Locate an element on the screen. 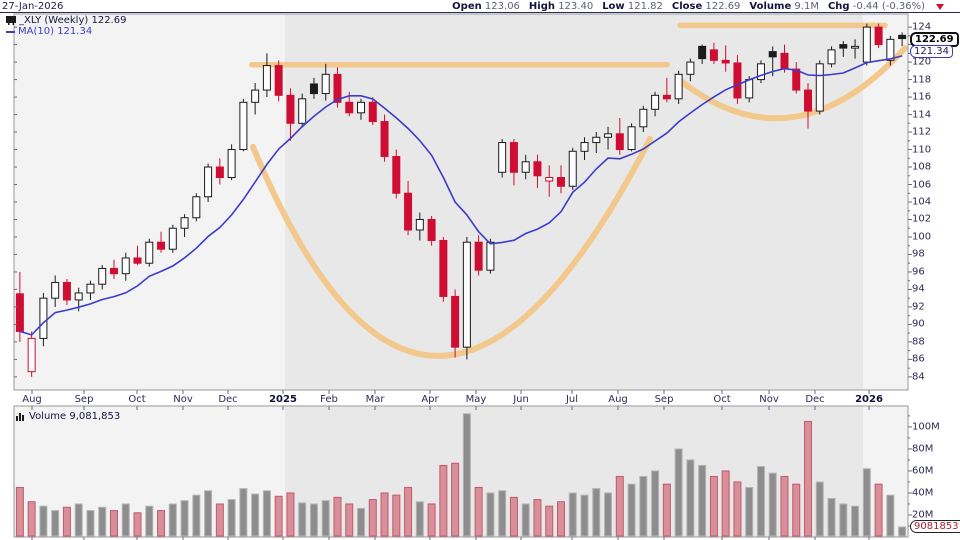 The height and width of the screenshot is (540, 960). ohlc-item-volume: Volume 9.1M is located at coordinates (784, 6).